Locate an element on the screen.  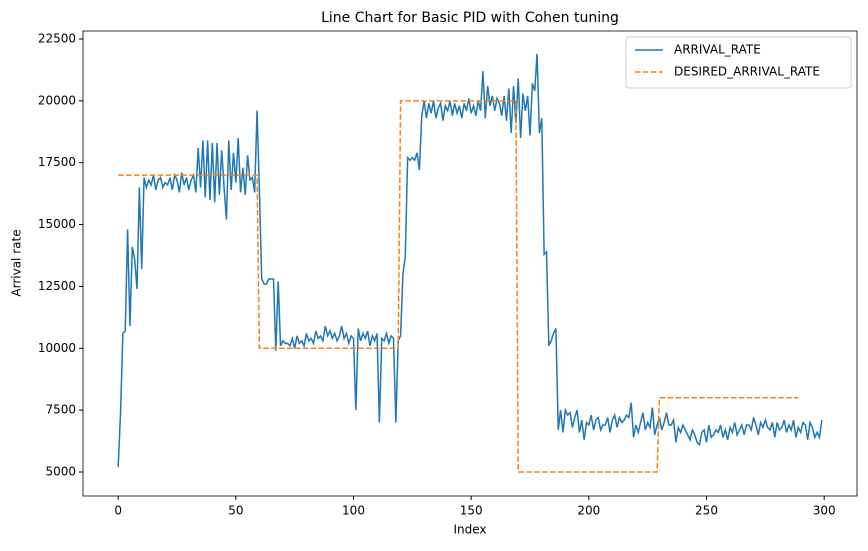
legend-box is located at coordinates (738, 62).